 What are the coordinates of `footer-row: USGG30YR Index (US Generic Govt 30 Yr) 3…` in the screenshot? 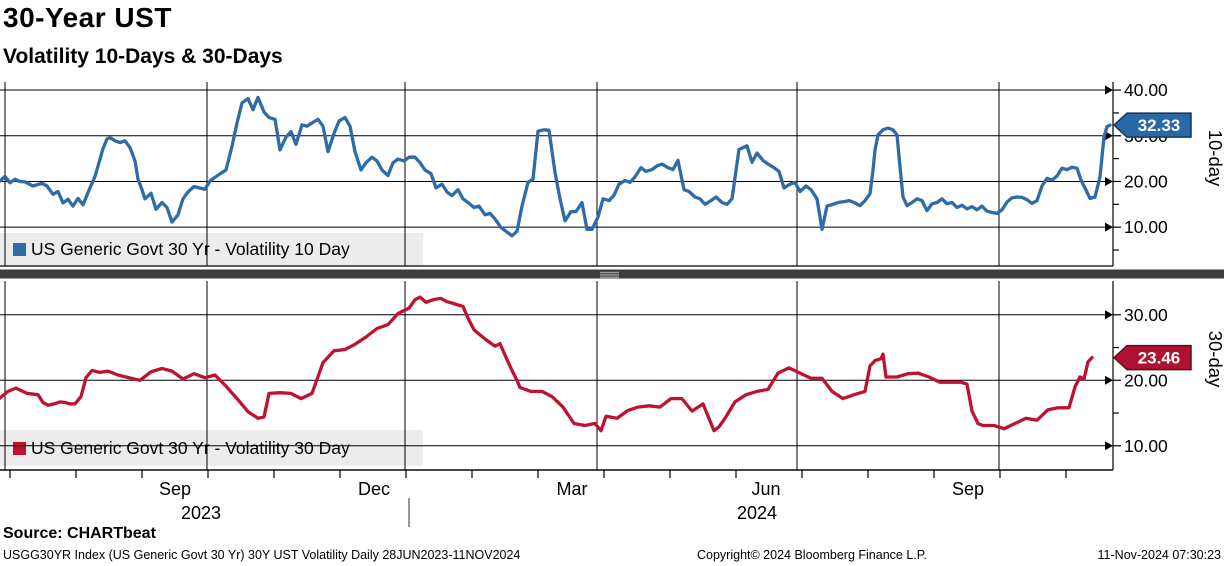 It's located at (612, 555).